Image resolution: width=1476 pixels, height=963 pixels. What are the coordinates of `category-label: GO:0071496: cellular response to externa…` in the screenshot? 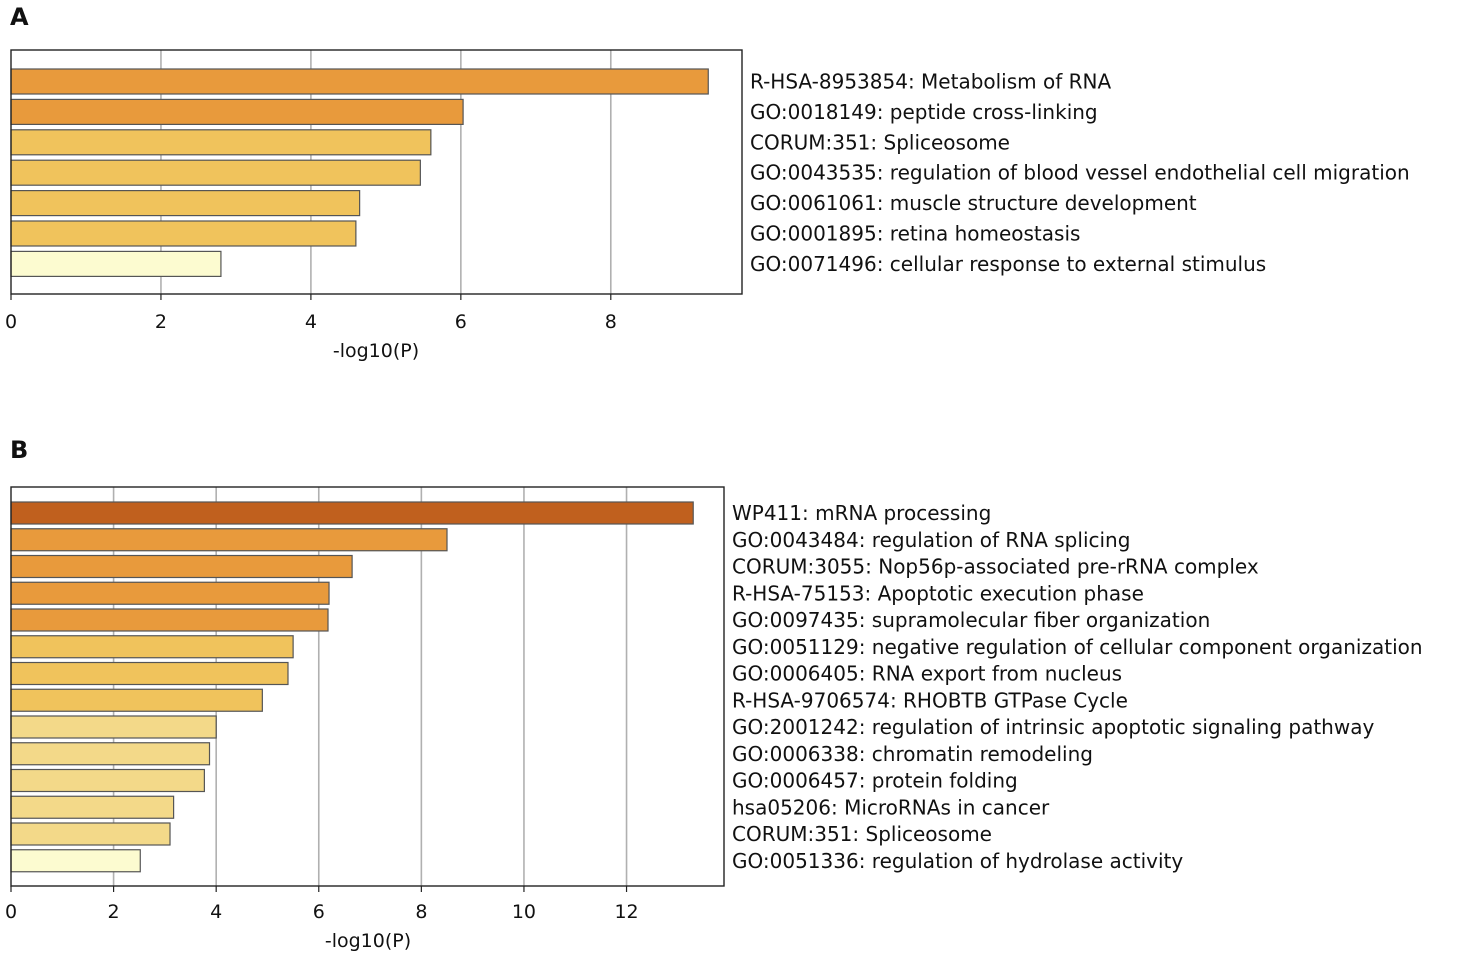 It's located at (1008, 264).